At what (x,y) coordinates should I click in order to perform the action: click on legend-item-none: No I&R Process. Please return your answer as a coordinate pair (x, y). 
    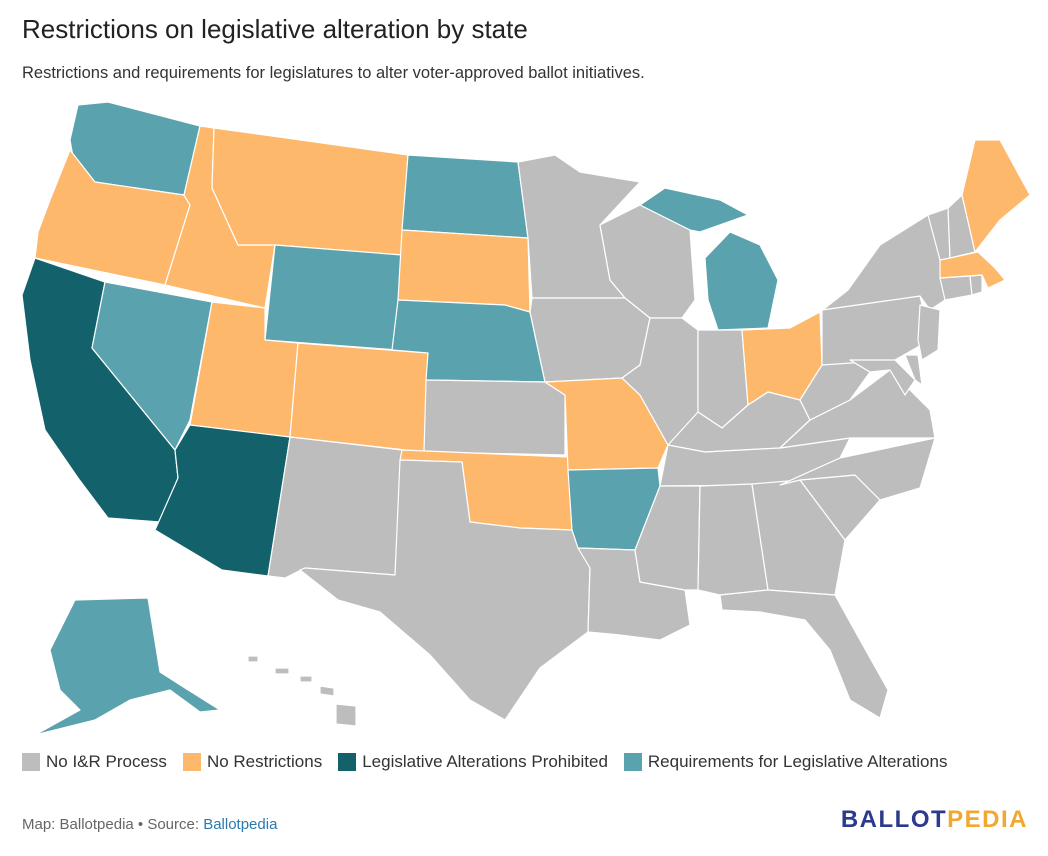
    Looking at the image, I should click on (94, 762).